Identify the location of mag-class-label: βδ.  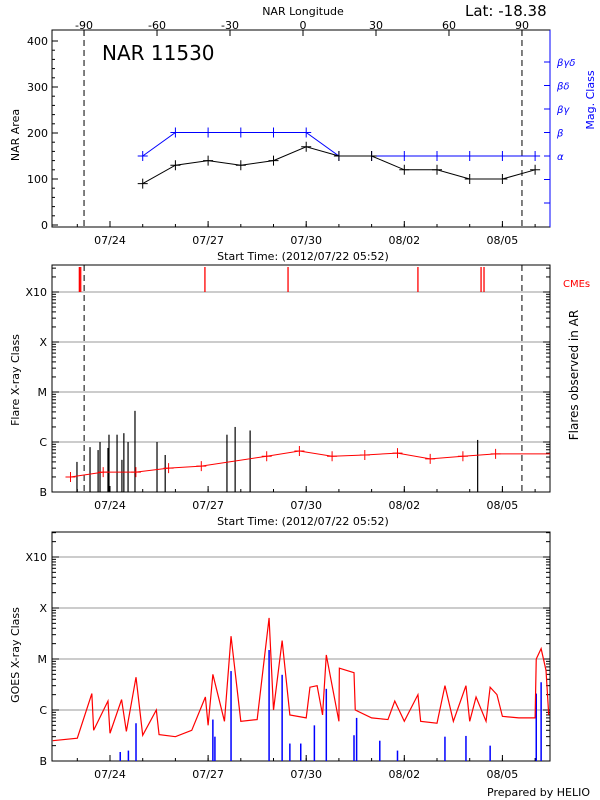
(563, 87).